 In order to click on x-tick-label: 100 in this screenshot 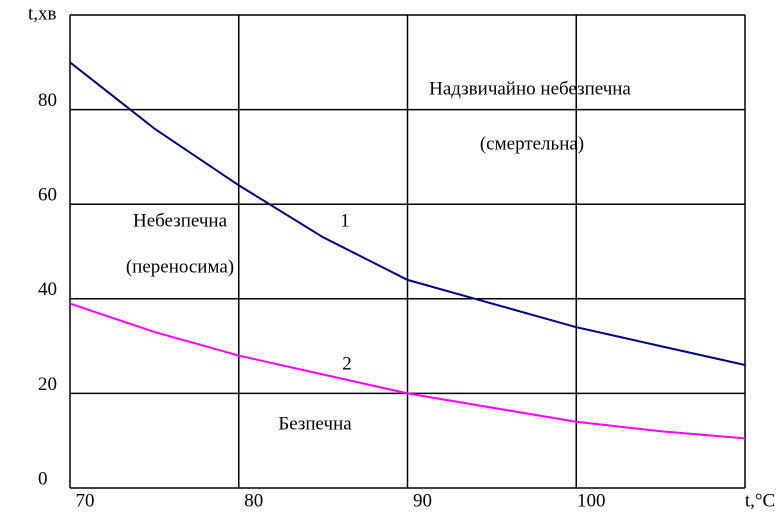, I will do `click(591, 500)`.